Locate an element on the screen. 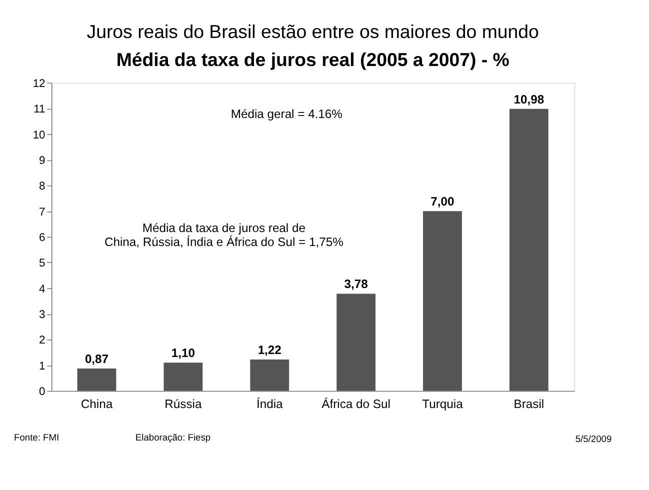 The image size is (649, 490). y-tick-label: 0 is located at coordinates (42, 392).